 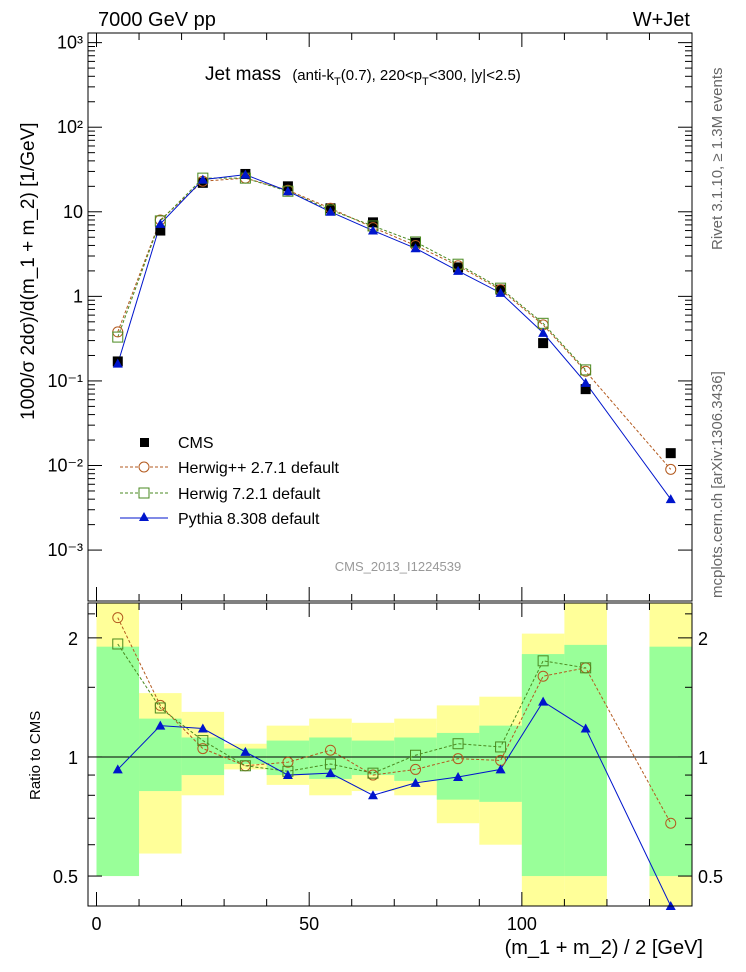 I want to click on rivet-side-label: Rivet 3.1.10, ≥ 1.3M events, so click(x=717, y=159).